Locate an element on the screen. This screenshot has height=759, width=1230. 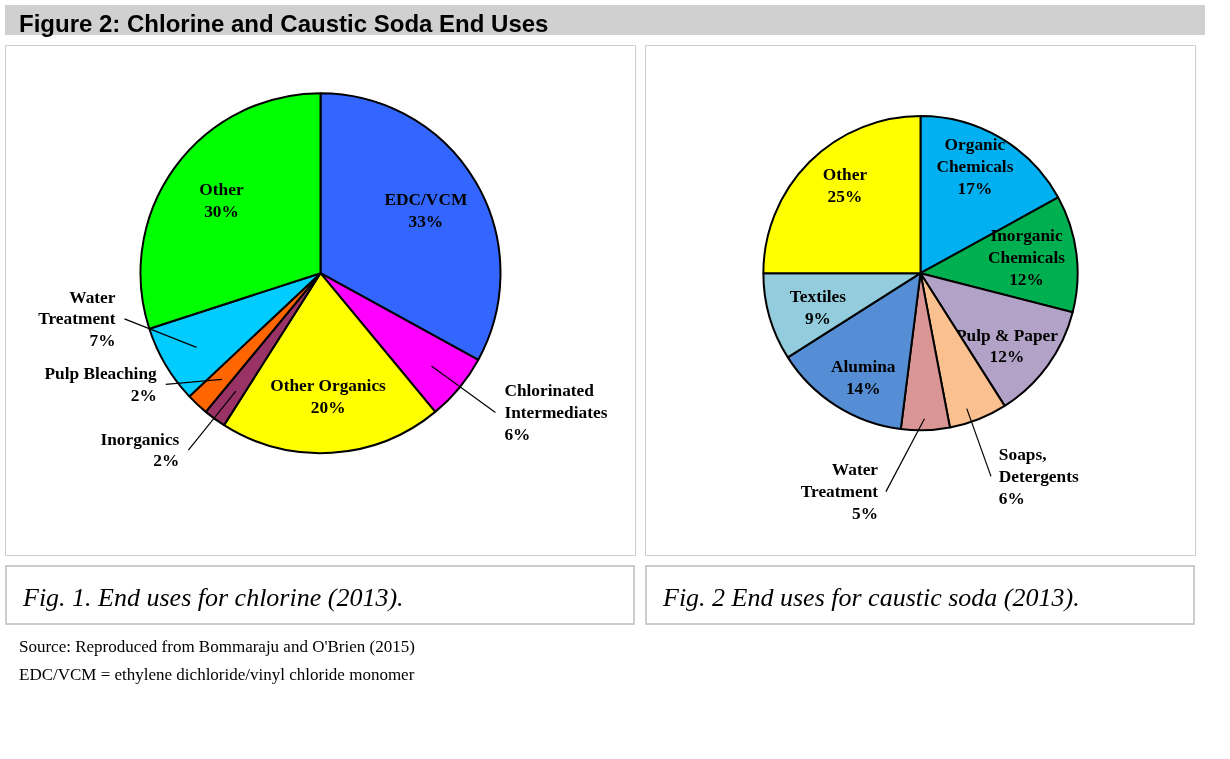
data-label: 33% is located at coordinates (426, 221).